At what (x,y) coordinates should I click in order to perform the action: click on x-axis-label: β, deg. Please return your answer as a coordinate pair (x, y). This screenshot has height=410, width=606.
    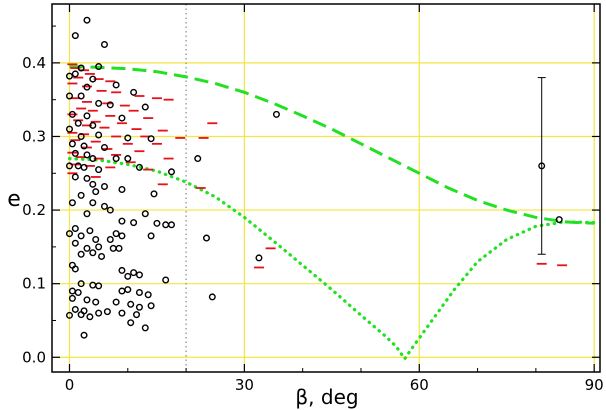
    Looking at the image, I should click on (326, 397).